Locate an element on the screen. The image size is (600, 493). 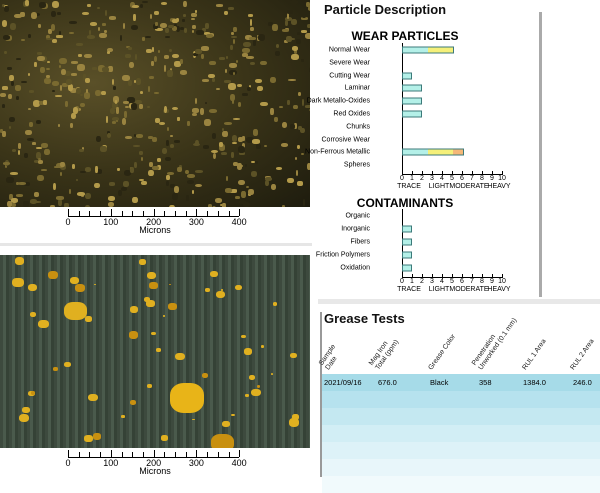
axis-tick-label: 10 is located at coordinates (502, 281).